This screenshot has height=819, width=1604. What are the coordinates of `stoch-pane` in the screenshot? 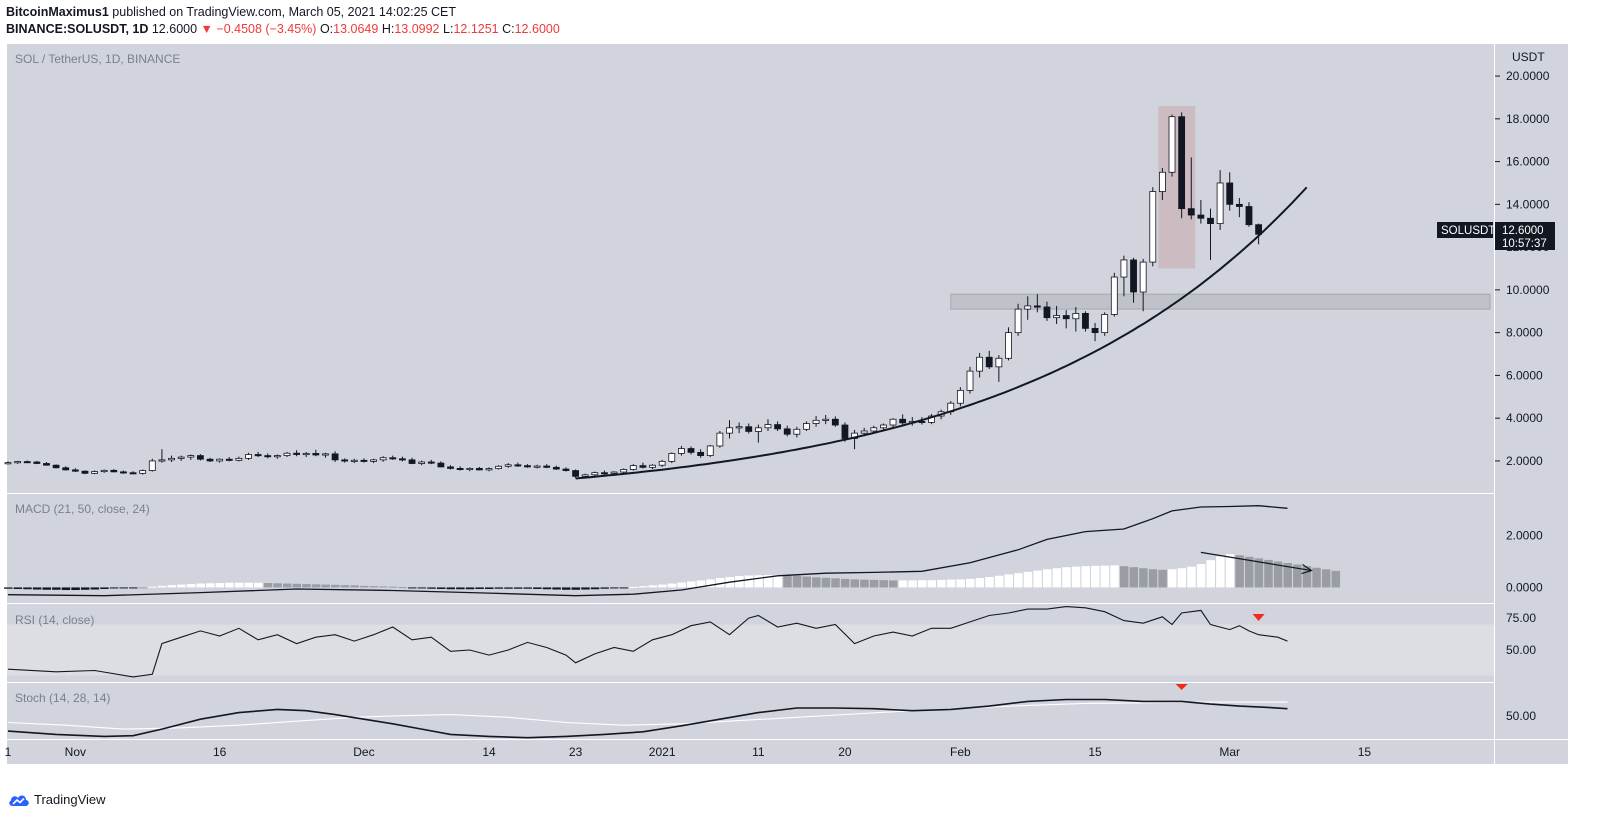 It's located at (750, 711).